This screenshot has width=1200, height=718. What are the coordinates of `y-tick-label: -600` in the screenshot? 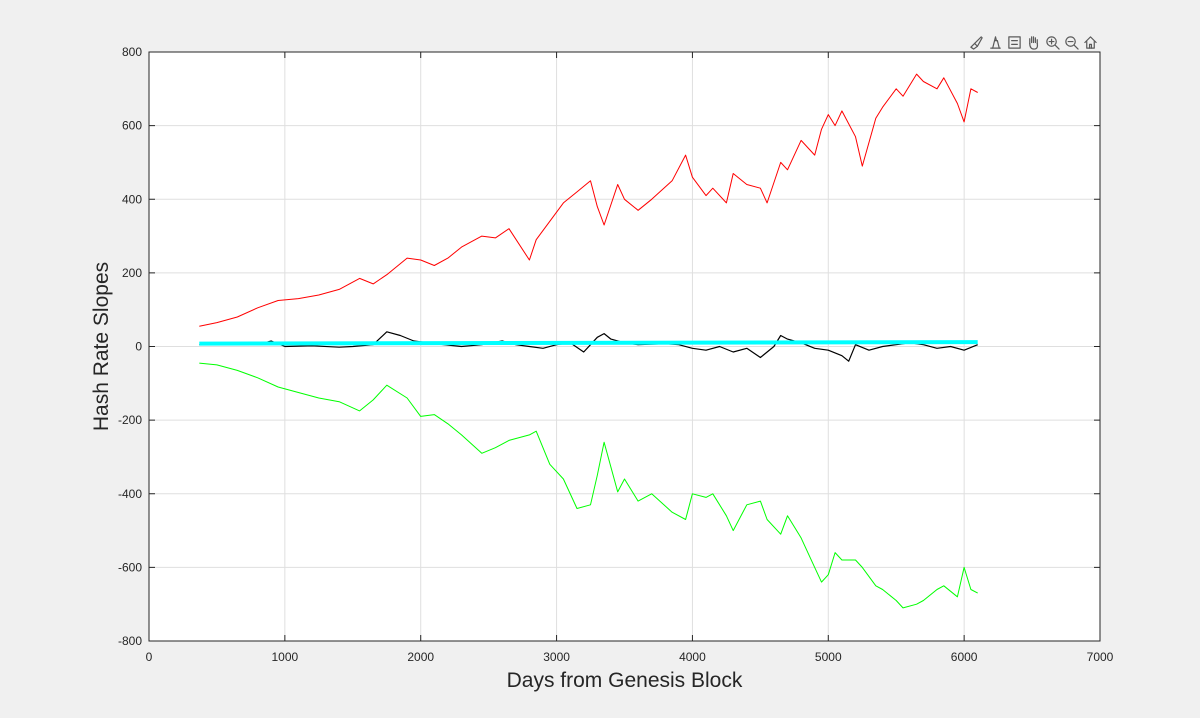 It's located at (130, 567).